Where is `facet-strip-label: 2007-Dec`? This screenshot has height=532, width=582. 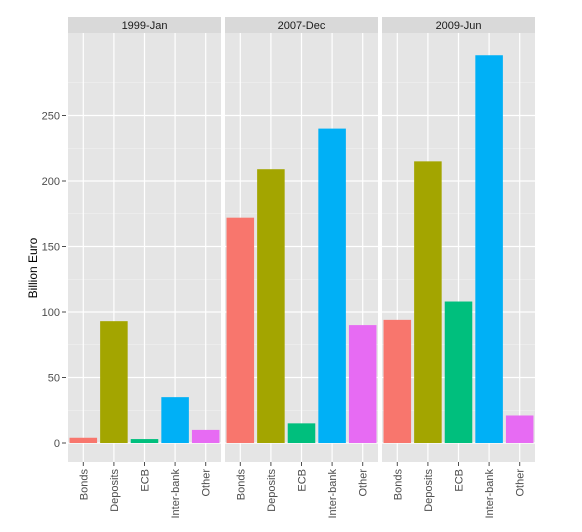
facet-strip-label: 2007-Dec is located at coordinates (302, 26).